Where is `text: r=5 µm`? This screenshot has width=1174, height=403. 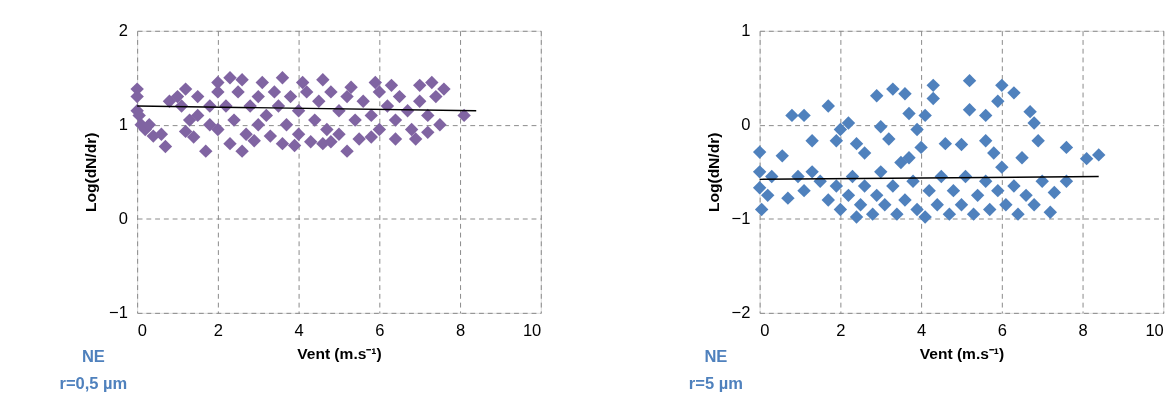
text: r=5 µm is located at coordinates (715, 383).